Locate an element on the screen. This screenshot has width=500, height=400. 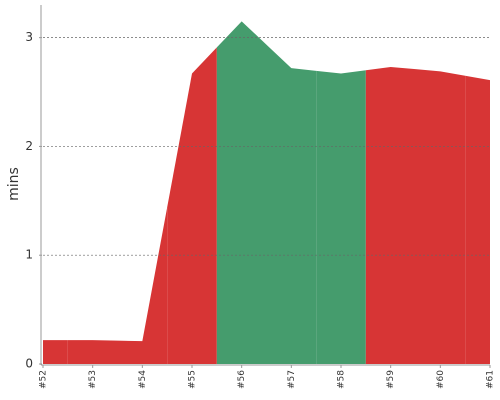
y-tick-label: 1 is located at coordinates (29, 255).